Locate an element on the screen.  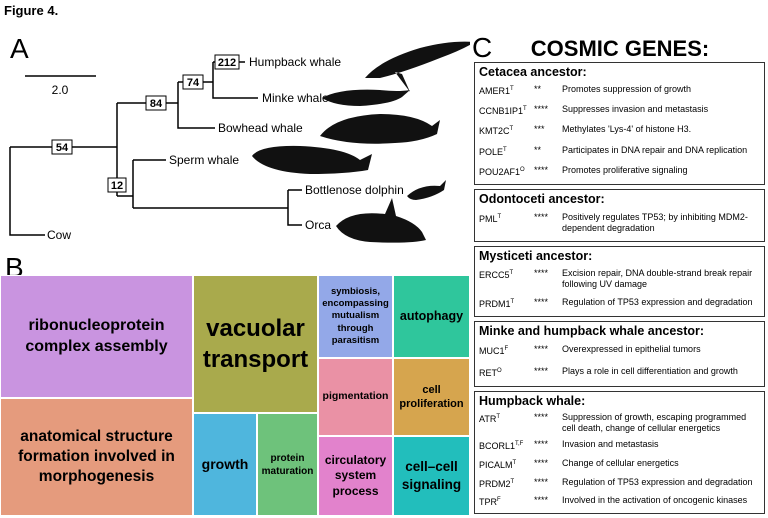
gene-name-cell: MUC1F is located at coordinates (506, 350).